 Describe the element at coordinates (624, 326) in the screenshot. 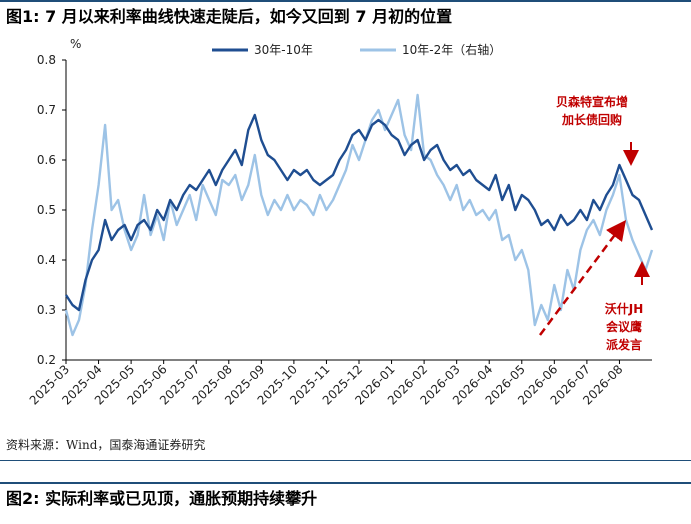

I see `annotation-warsh-text: 会议鹰` at that location.